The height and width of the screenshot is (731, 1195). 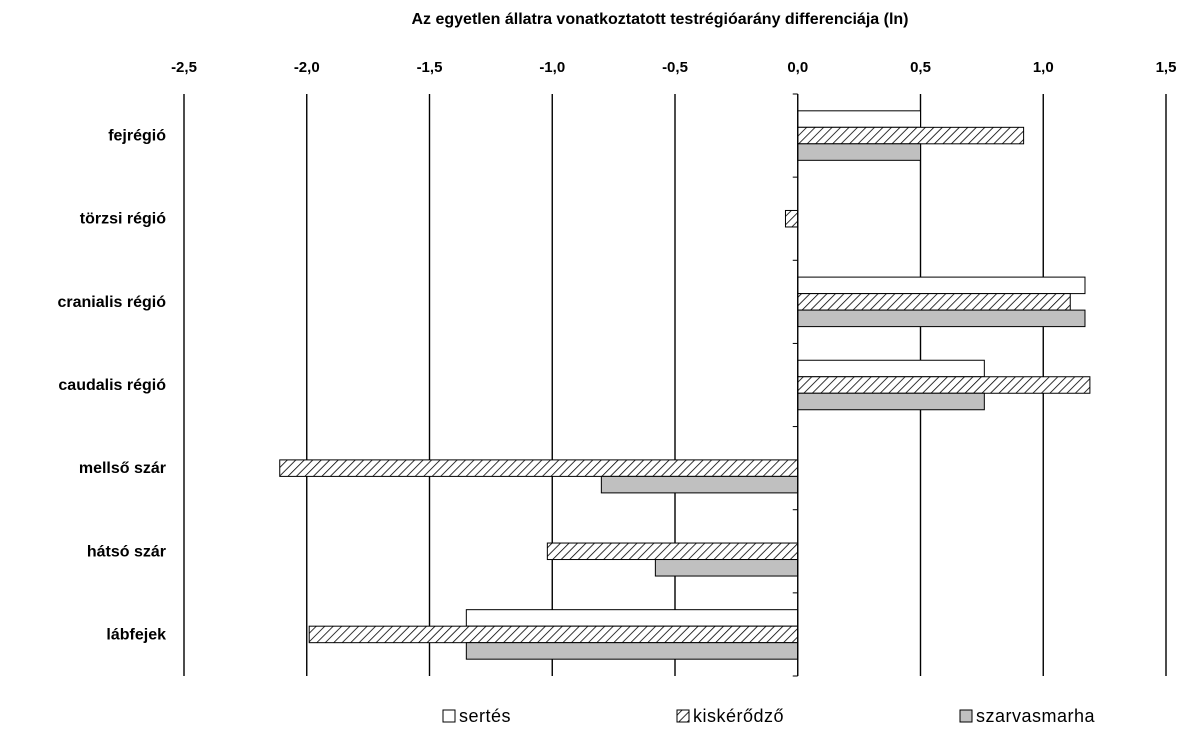 I want to click on category-label: hátsó szár, so click(x=126, y=551).